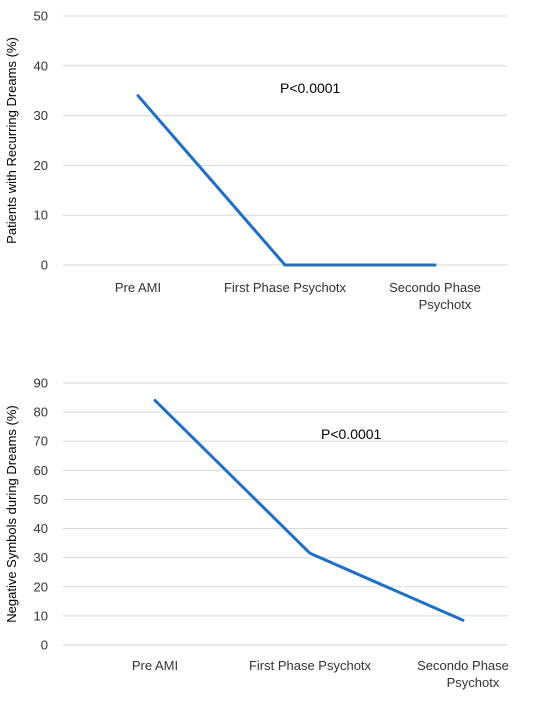 The width and height of the screenshot is (550, 704). I want to click on y-tick-label: 60, so click(41, 470).